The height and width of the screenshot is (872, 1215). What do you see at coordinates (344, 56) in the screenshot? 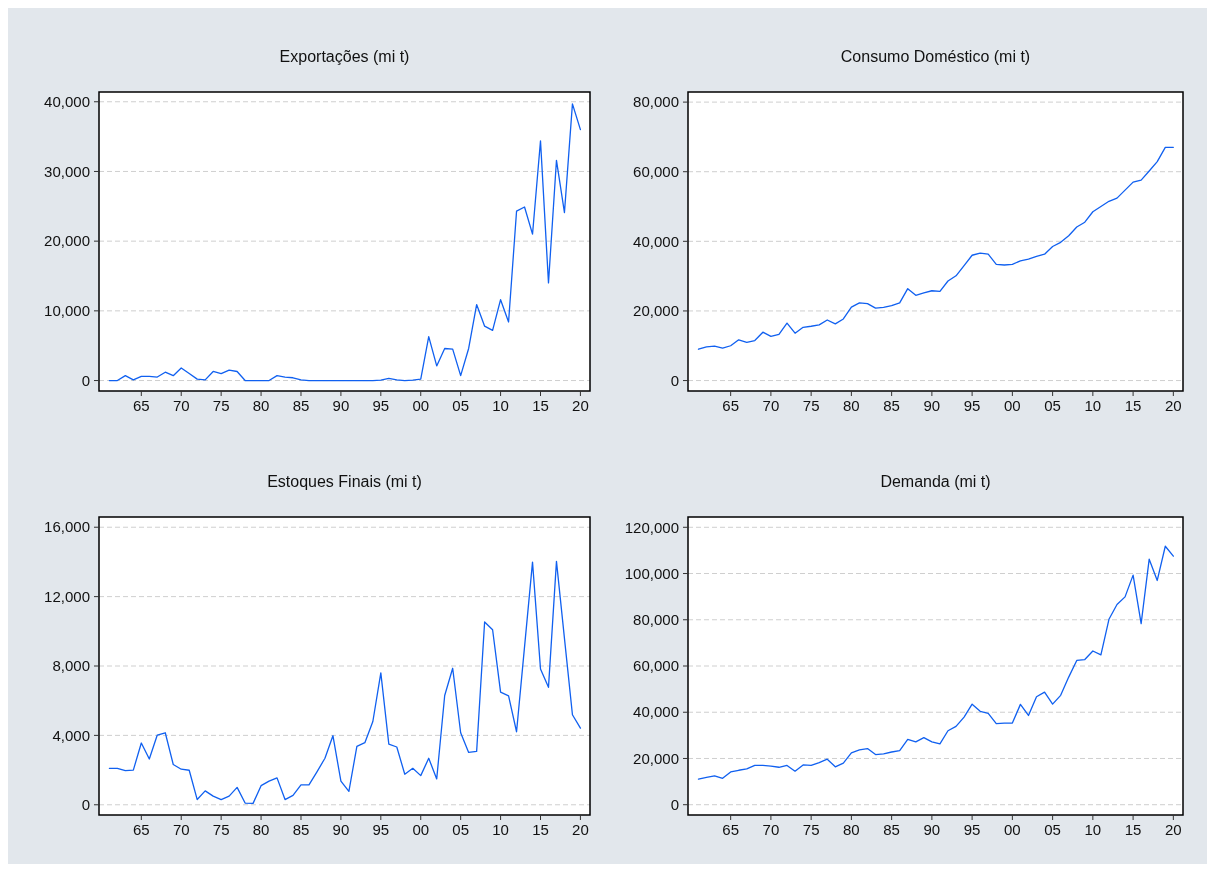
I see `chart-title: Exportações (mi t)` at bounding box center [344, 56].